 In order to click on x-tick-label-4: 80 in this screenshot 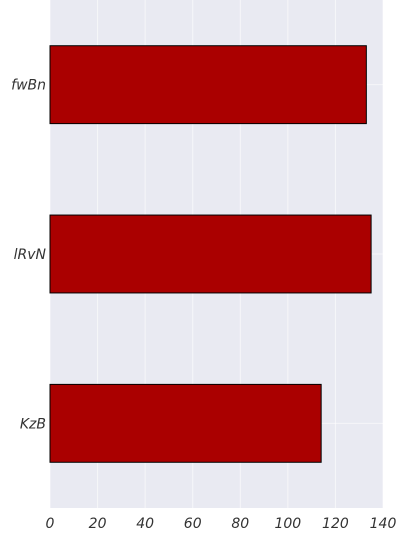, I will do `click(240, 524)`.